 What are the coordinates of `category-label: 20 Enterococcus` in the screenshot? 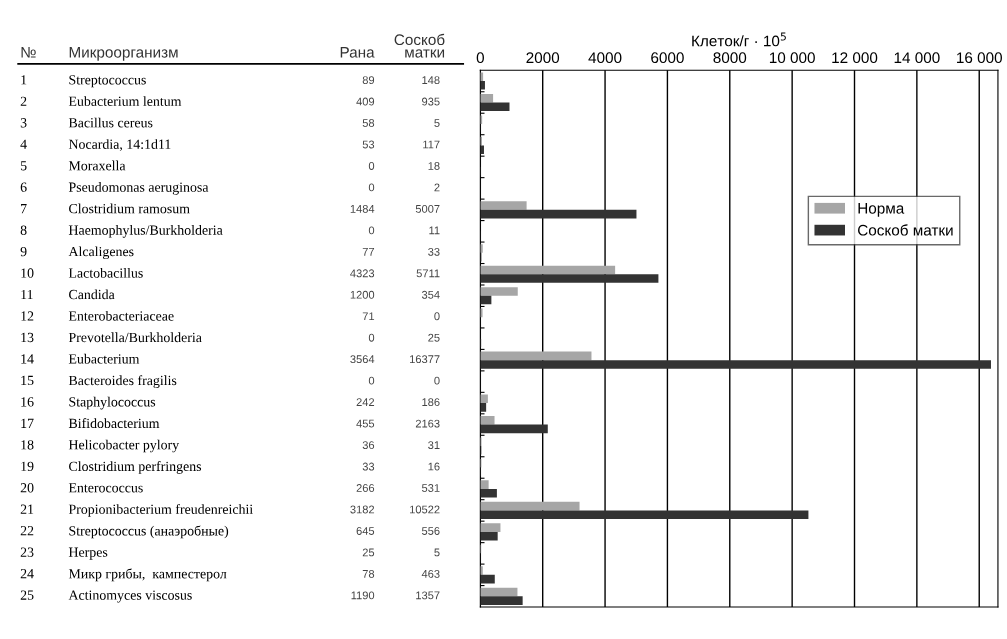 It's located at (81, 488).